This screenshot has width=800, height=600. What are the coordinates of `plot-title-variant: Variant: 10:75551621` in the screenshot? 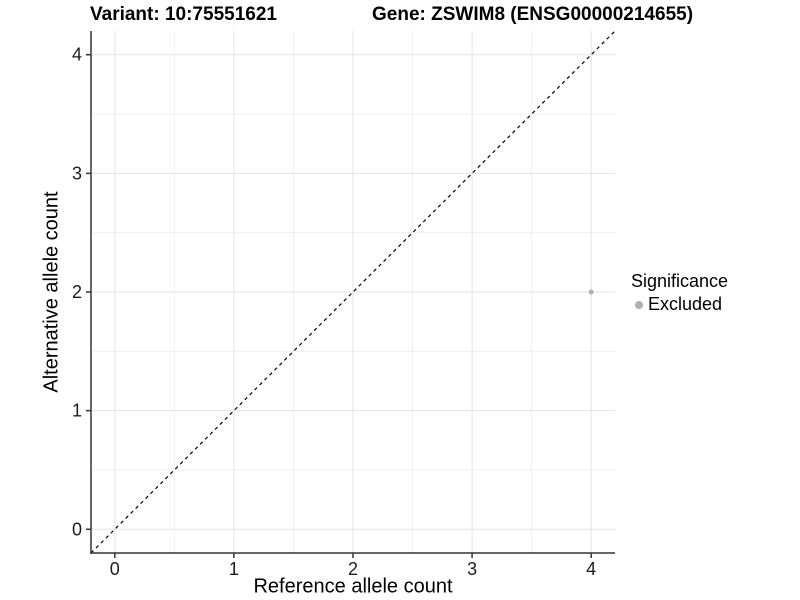 It's located at (183, 14).